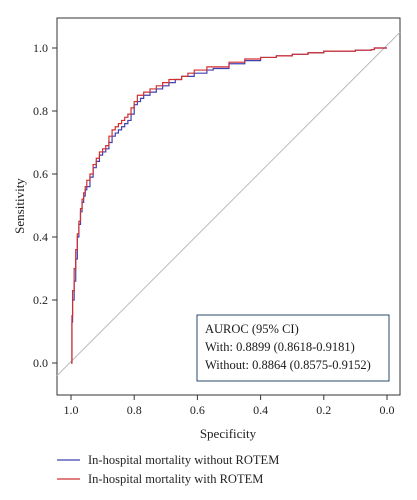 This screenshot has height=500, width=417. I want to click on x-ticks: 1.0 0.8 0.6 0.4 0.2 0.0, so click(229, 406).